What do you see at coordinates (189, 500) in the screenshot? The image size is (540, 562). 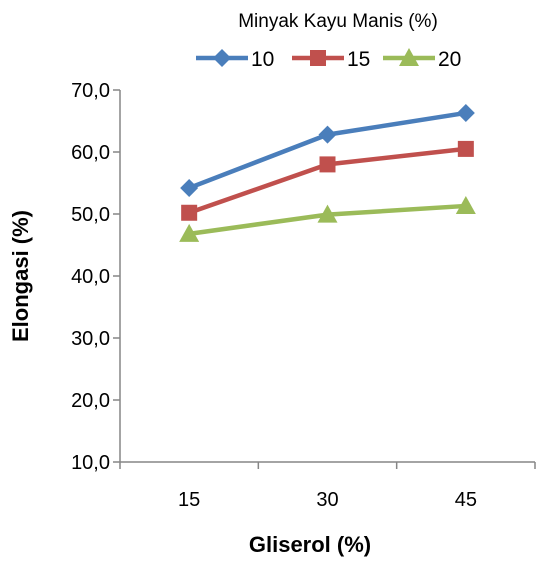 I see `x-tick-label: 15` at bounding box center [189, 500].